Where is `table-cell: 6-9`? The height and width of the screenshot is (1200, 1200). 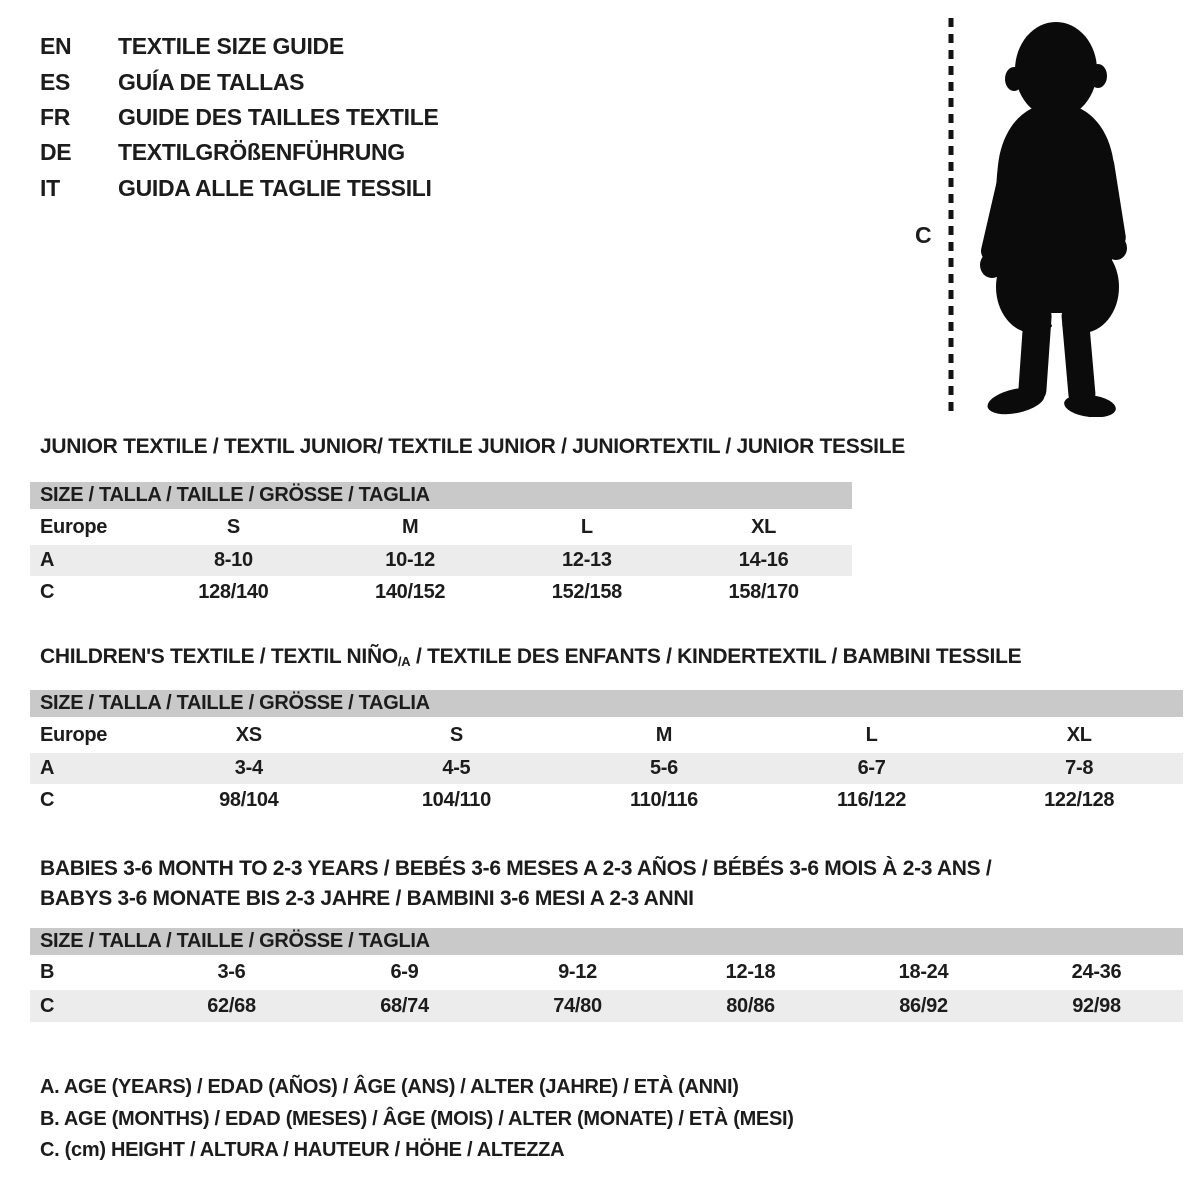
table-cell: 6-9 is located at coordinates (404, 972).